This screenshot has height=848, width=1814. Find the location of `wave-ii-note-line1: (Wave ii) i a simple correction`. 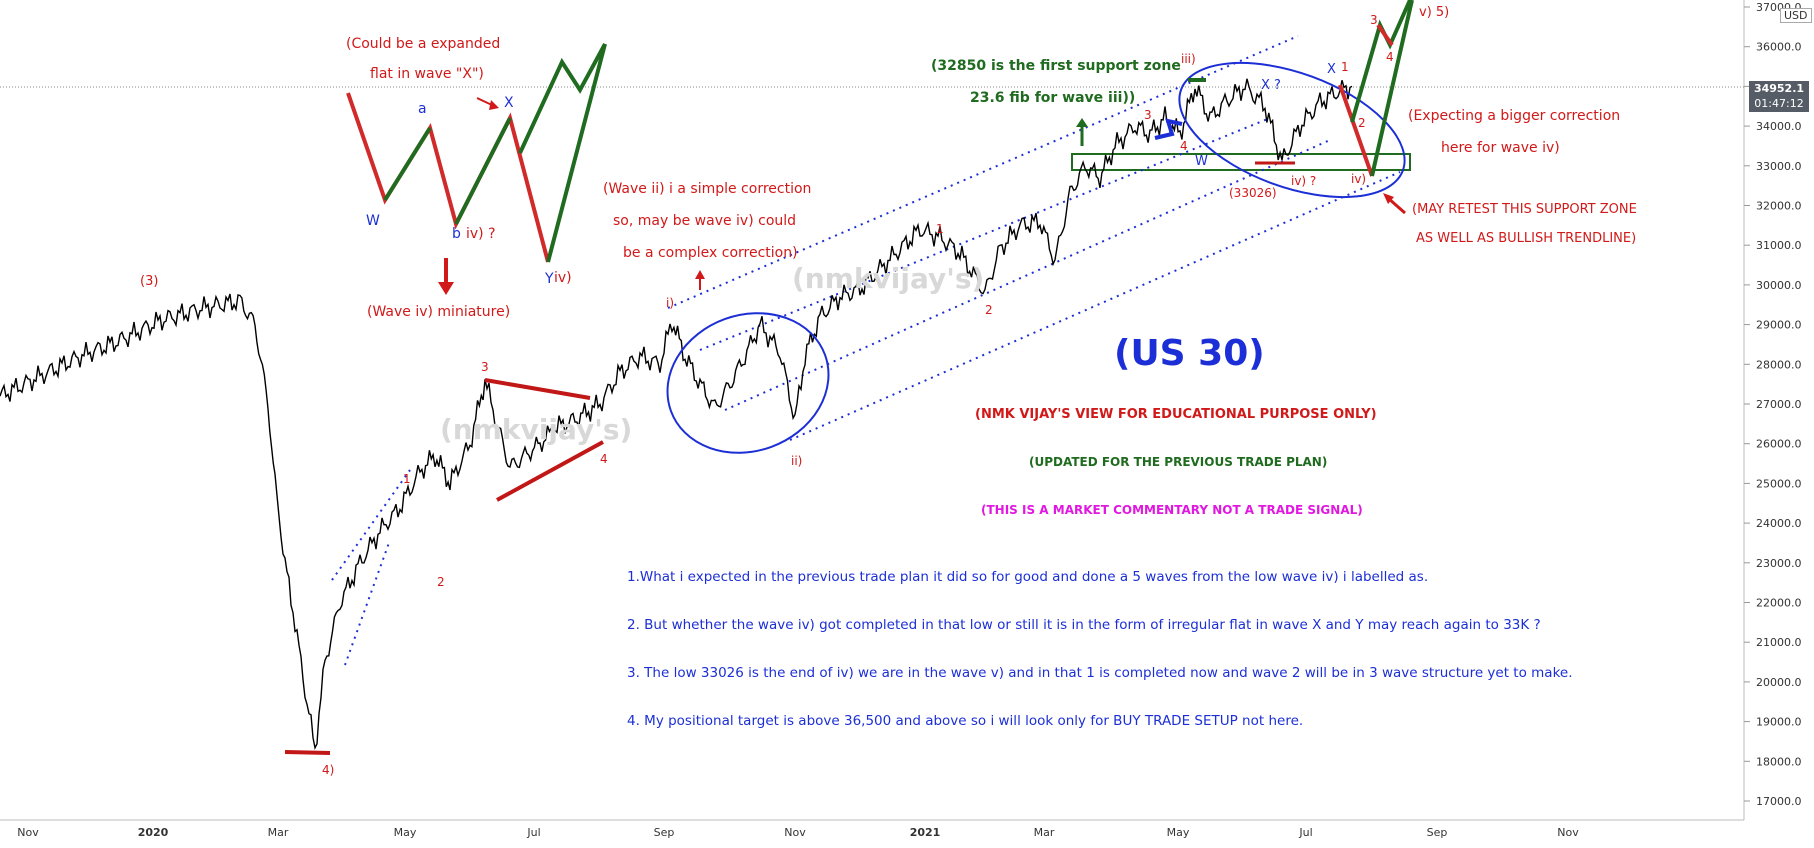

wave-ii-note-line1: (Wave ii) i a simple correction is located at coordinates (707, 189).